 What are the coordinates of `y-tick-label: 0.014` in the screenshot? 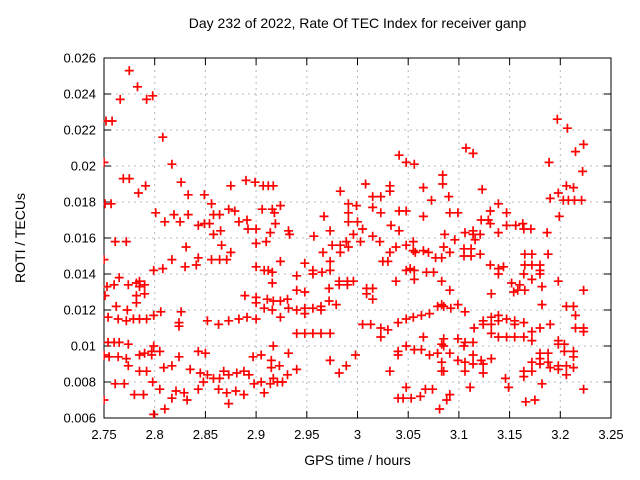 It's located at (79, 274).